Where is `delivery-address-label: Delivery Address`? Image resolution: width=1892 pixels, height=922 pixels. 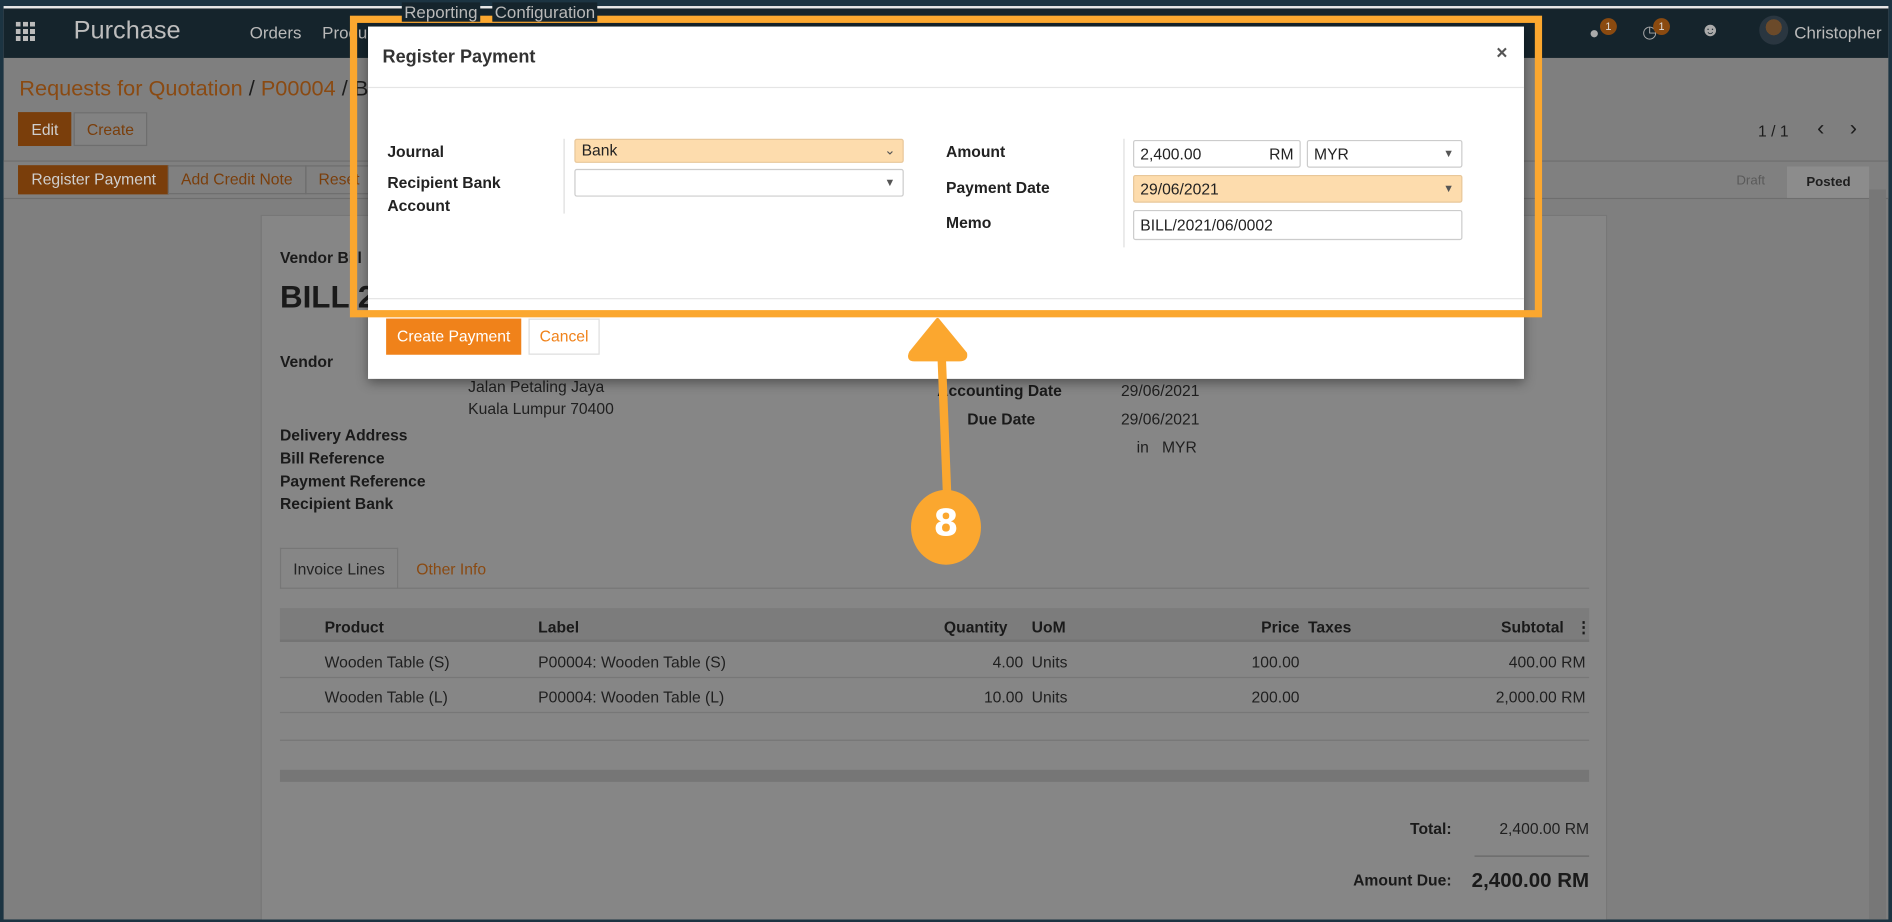
delivery-address-label: Delivery Address is located at coordinates (343, 435).